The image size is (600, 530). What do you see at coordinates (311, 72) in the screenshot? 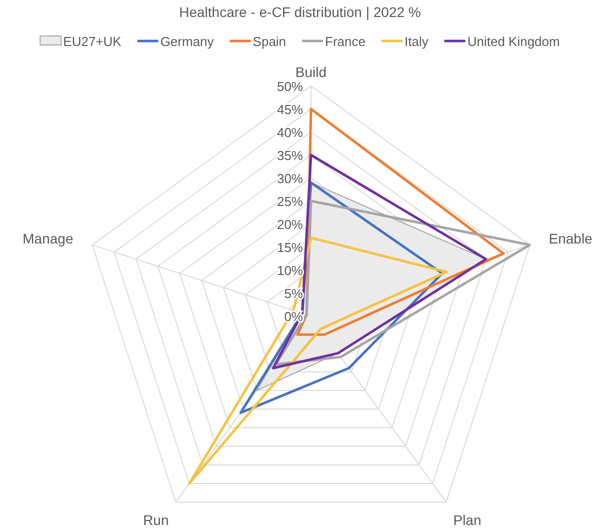
I see `spoke-label: Build` at bounding box center [311, 72].